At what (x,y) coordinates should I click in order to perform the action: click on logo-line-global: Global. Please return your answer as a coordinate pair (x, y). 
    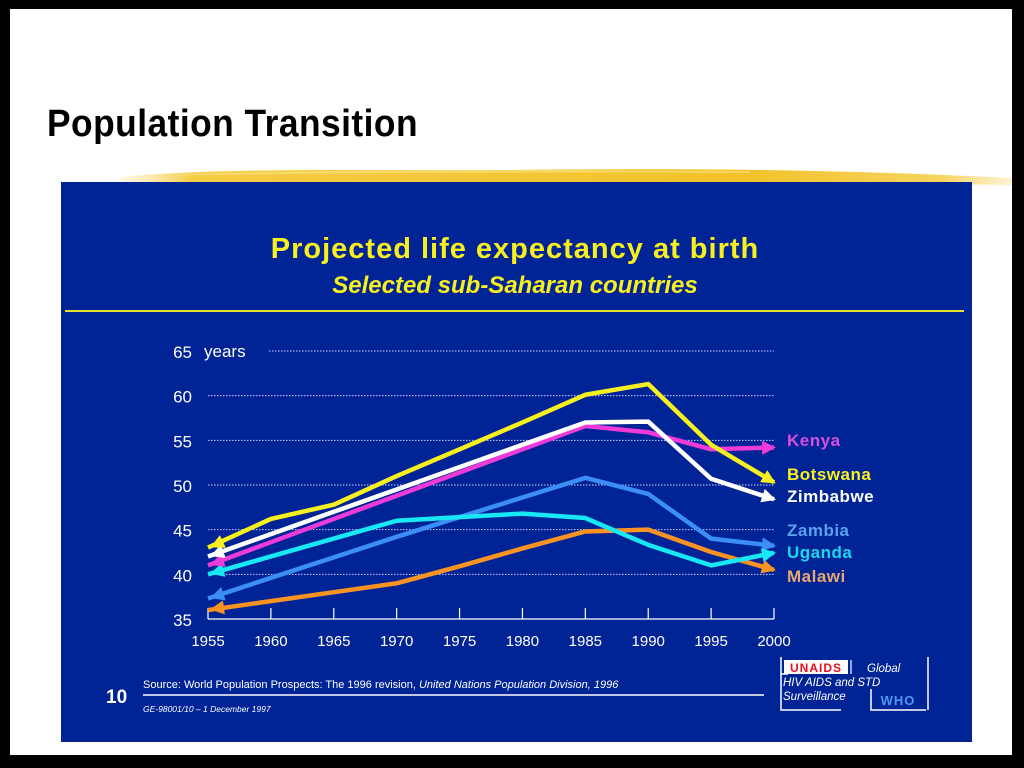
    Looking at the image, I should click on (884, 669).